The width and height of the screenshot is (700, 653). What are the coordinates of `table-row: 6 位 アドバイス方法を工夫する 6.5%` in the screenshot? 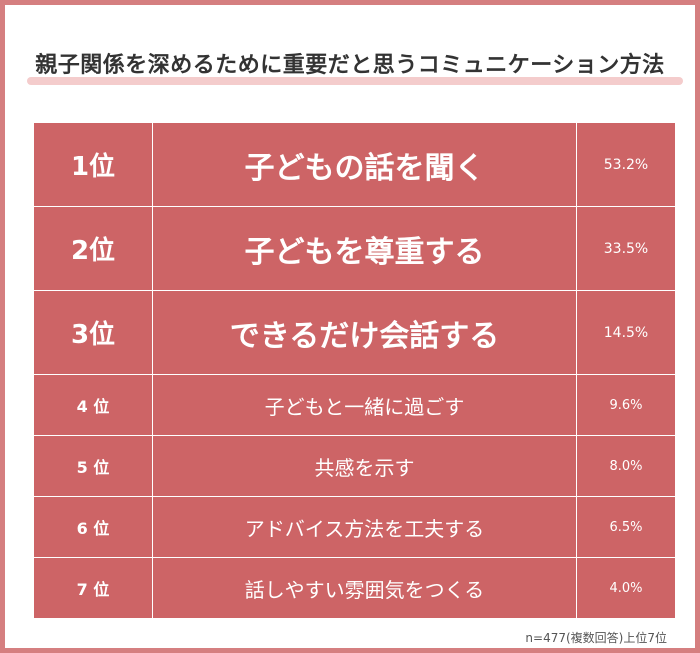 It's located at (354, 527).